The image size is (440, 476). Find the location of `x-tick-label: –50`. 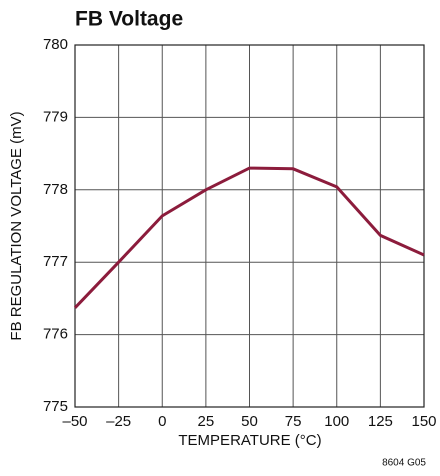

x-tick-label: –50 is located at coordinates (74, 421).